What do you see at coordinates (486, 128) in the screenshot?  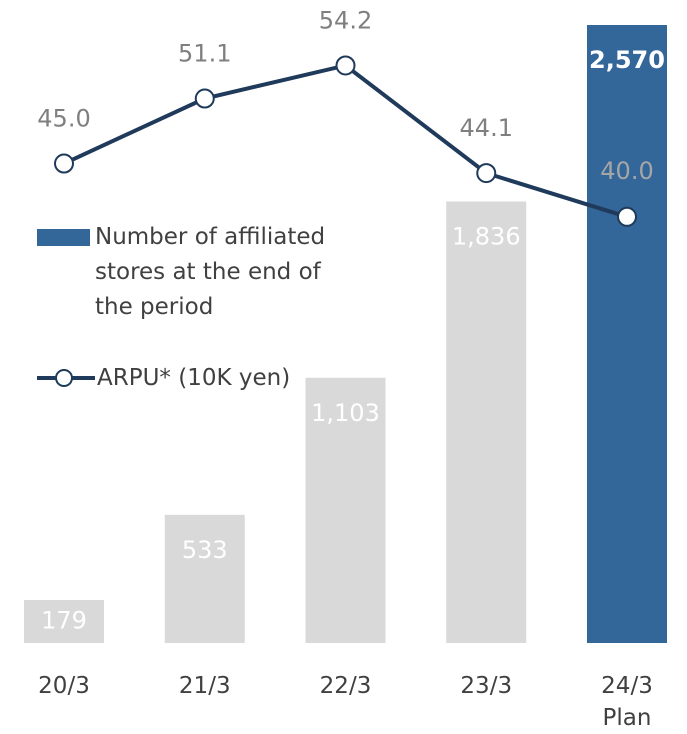 I see `line-value-label: 44.1` at bounding box center [486, 128].